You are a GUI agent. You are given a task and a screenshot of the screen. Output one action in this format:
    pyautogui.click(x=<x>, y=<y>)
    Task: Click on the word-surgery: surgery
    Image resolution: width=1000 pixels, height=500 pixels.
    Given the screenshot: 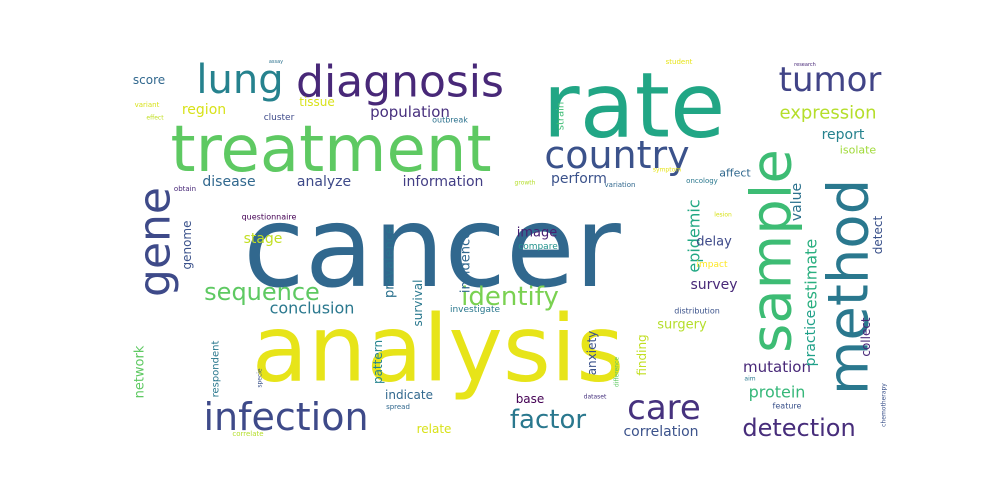 What is the action you would take?
    pyautogui.click(x=682, y=325)
    